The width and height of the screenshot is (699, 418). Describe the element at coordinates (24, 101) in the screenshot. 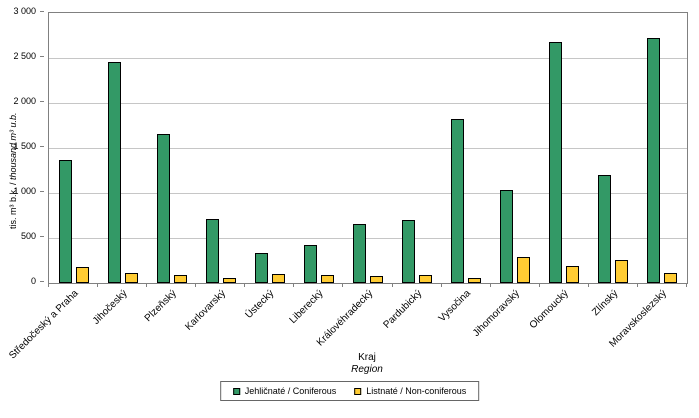

I see `y-tick-label: 2 000` at that location.